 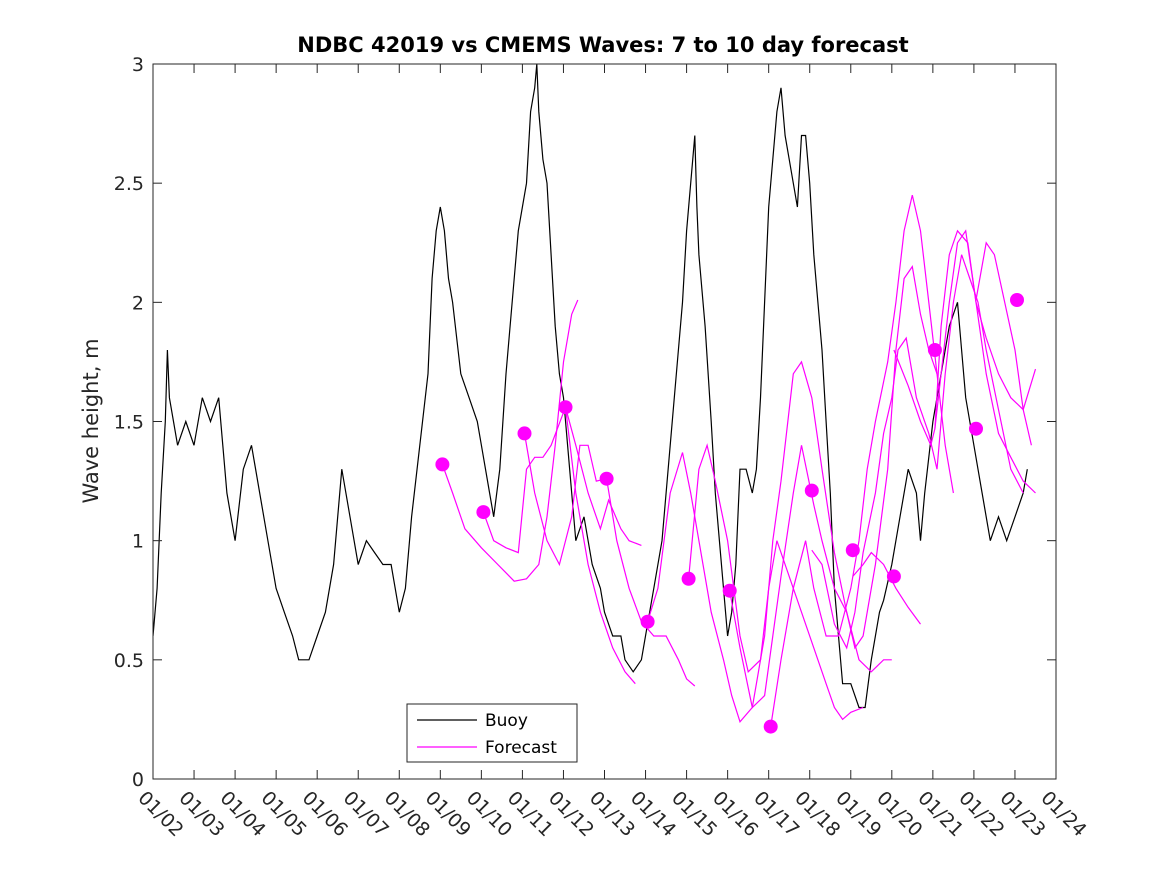 What do you see at coordinates (506, 721) in the screenshot?
I see `legend-label-buoy: Buoy` at bounding box center [506, 721].